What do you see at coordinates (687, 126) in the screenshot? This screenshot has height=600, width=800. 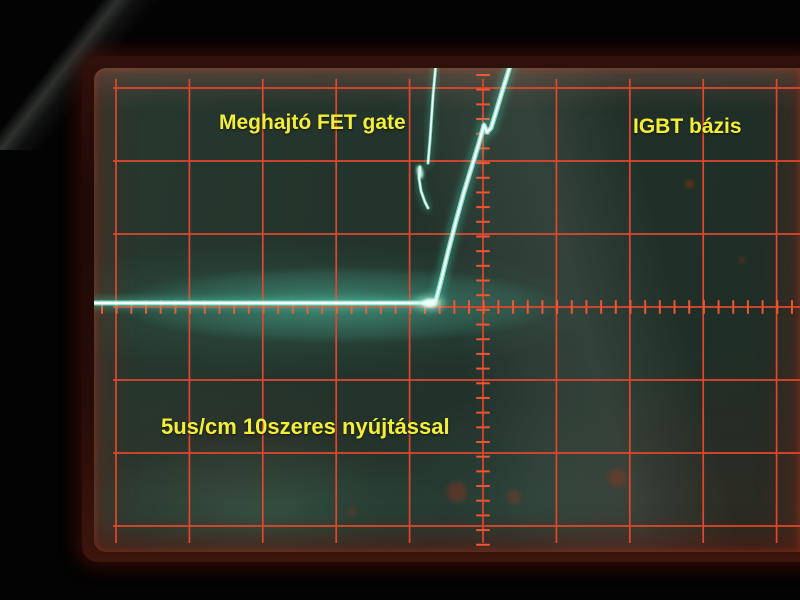 I see `annotation-igbt-base: IGBT bázis` at bounding box center [687, 126].